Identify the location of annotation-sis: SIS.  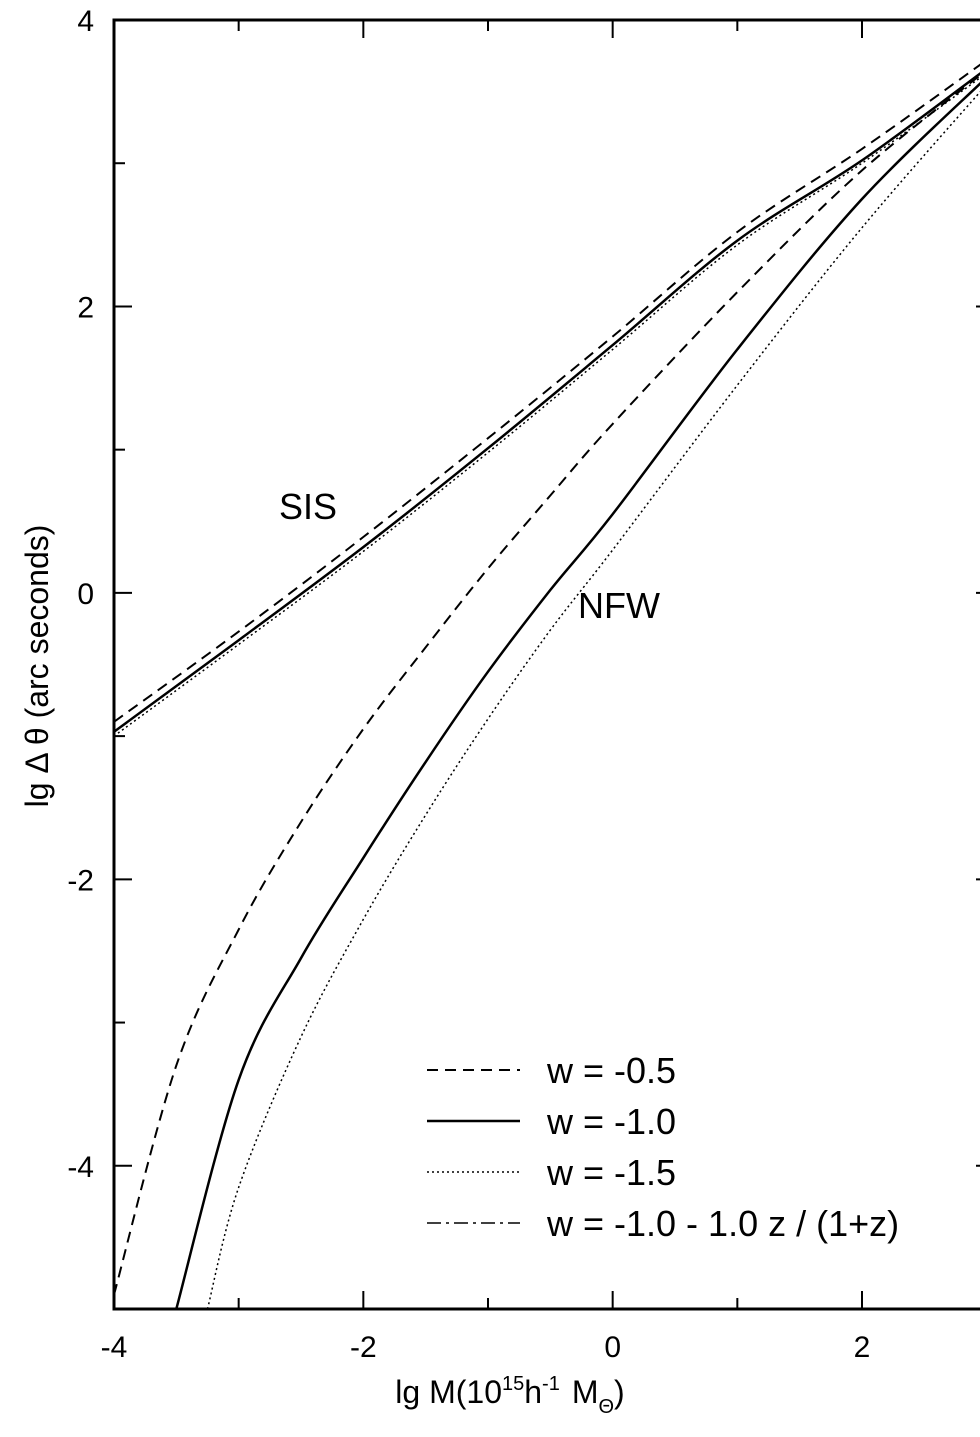
(308, 506).